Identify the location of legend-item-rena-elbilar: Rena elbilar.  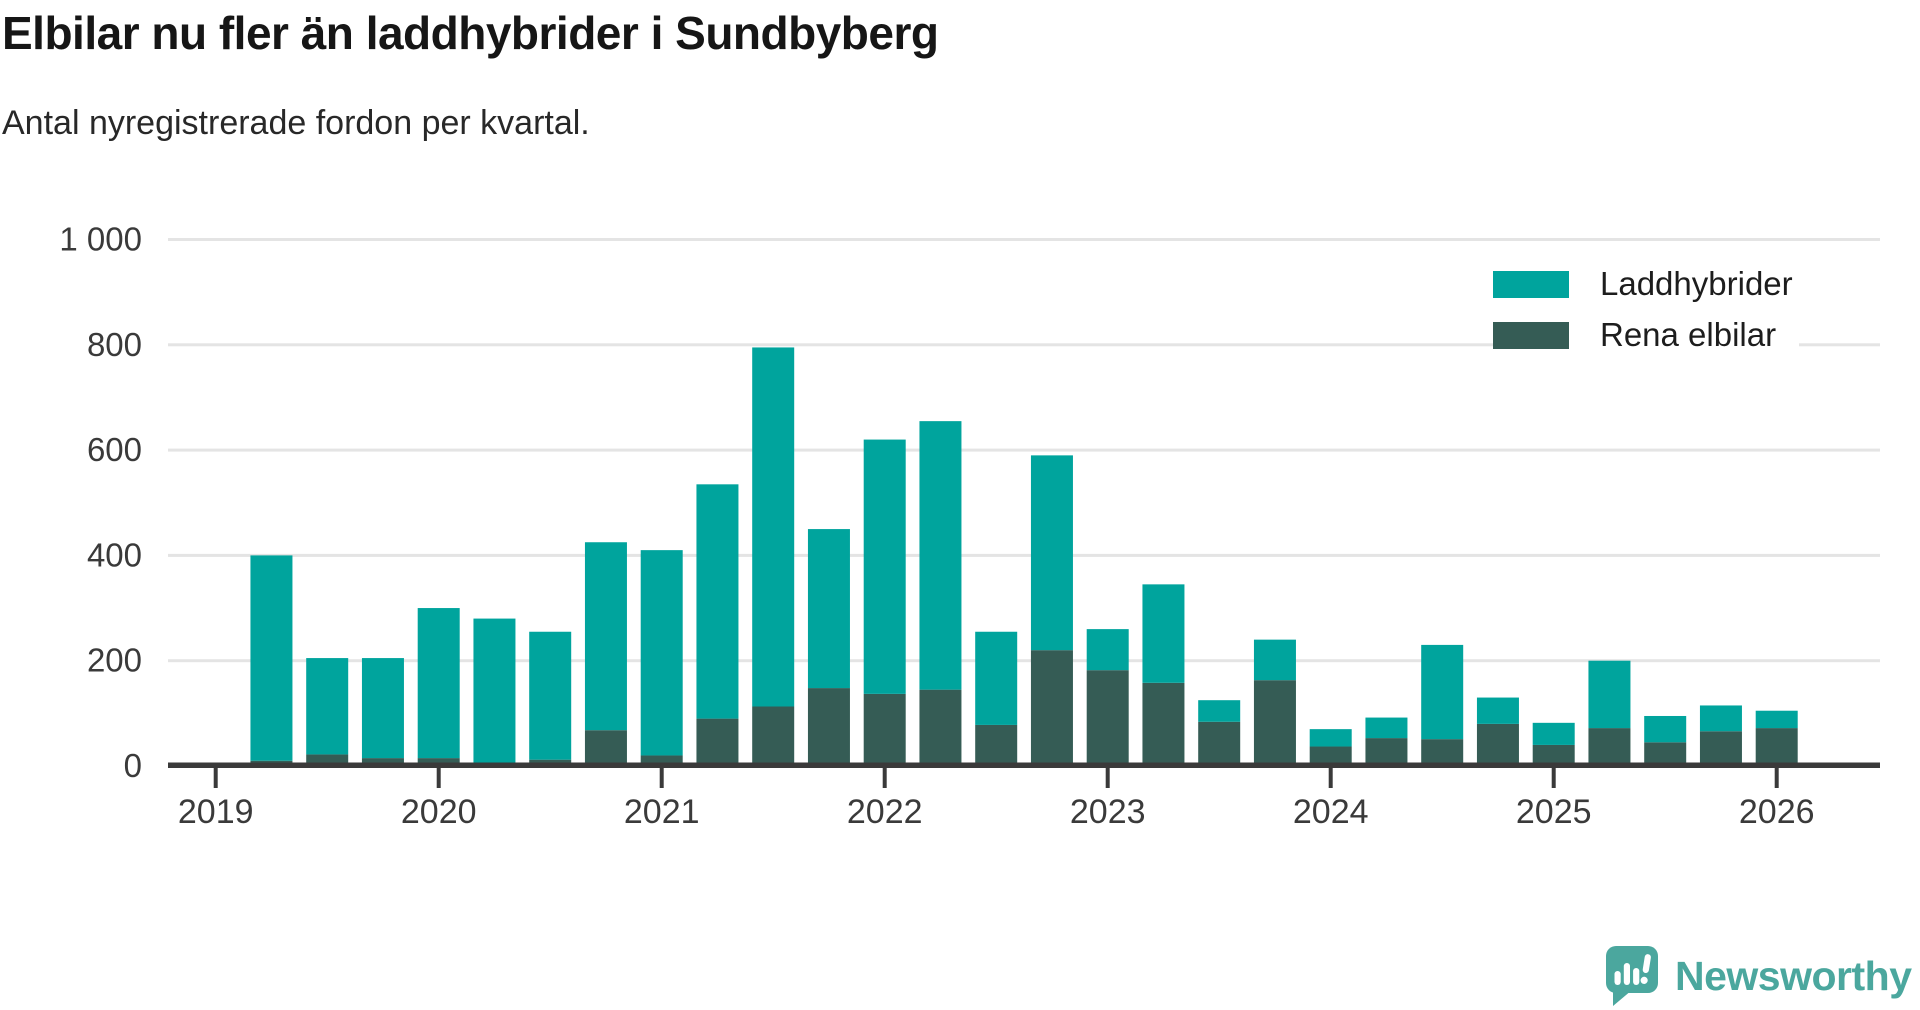
(1646, 335).